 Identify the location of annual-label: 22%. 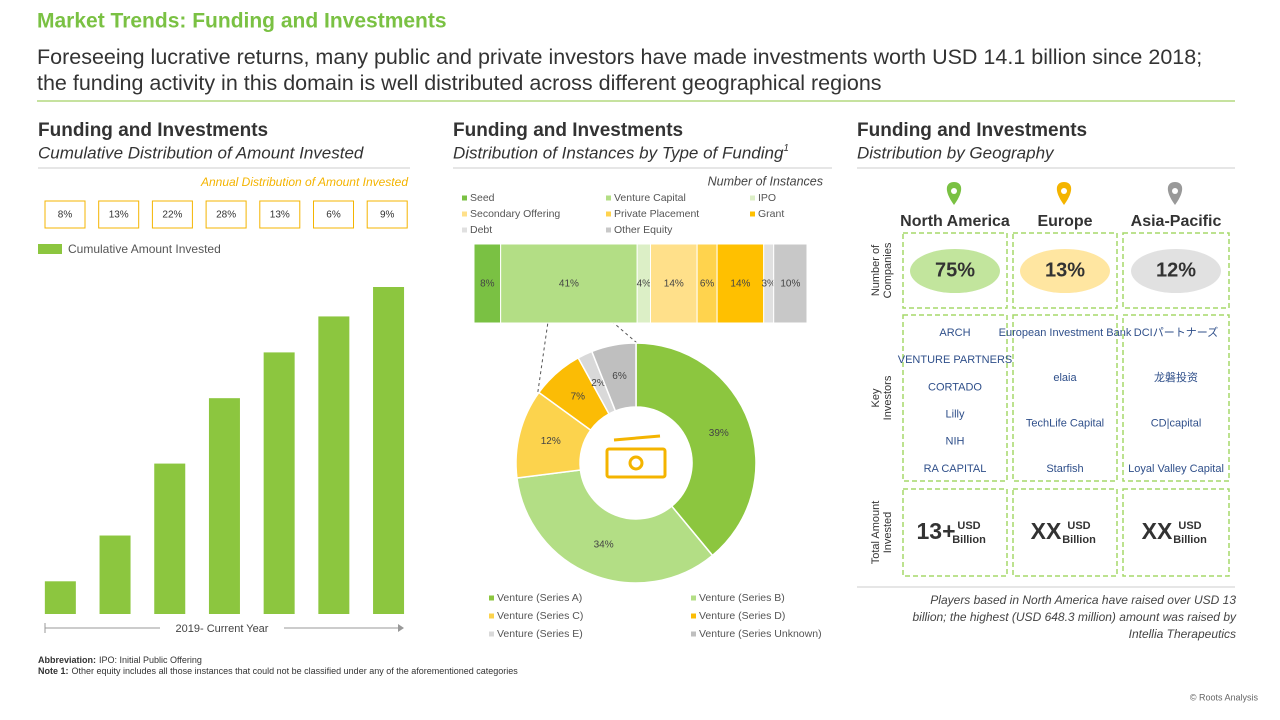
(172, 215).